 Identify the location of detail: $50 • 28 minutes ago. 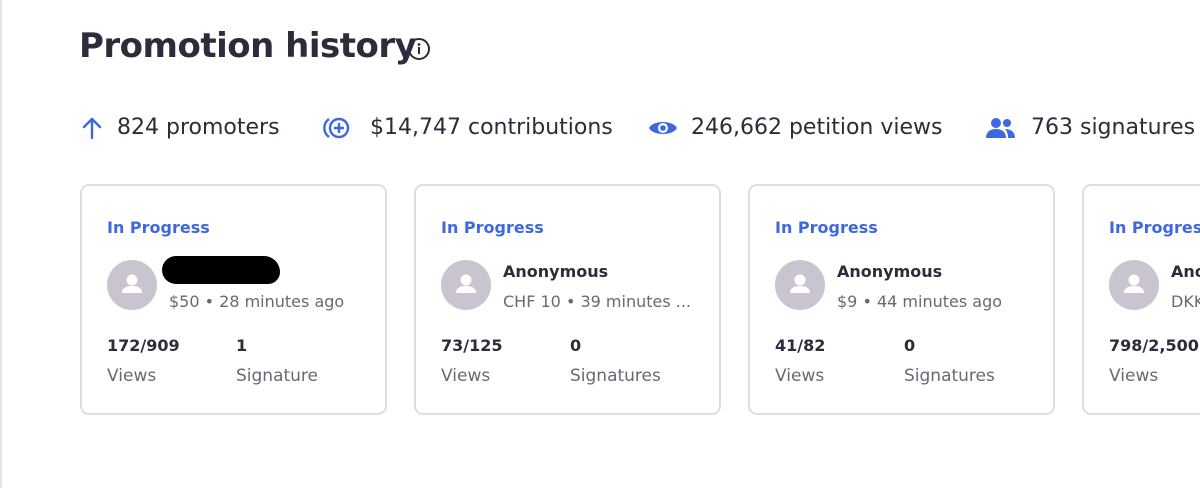
(257, 301).